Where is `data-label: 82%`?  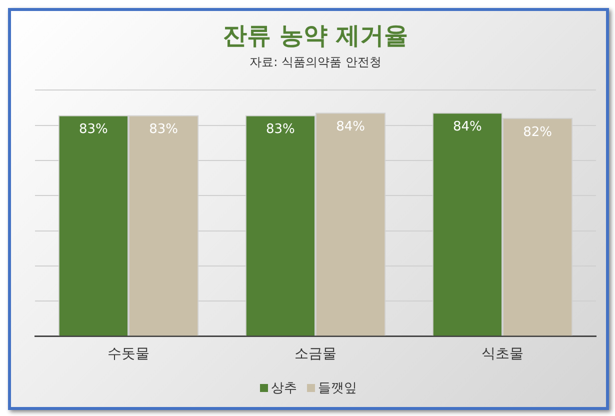
data-label: 82% is located at coordinates (537, 132).